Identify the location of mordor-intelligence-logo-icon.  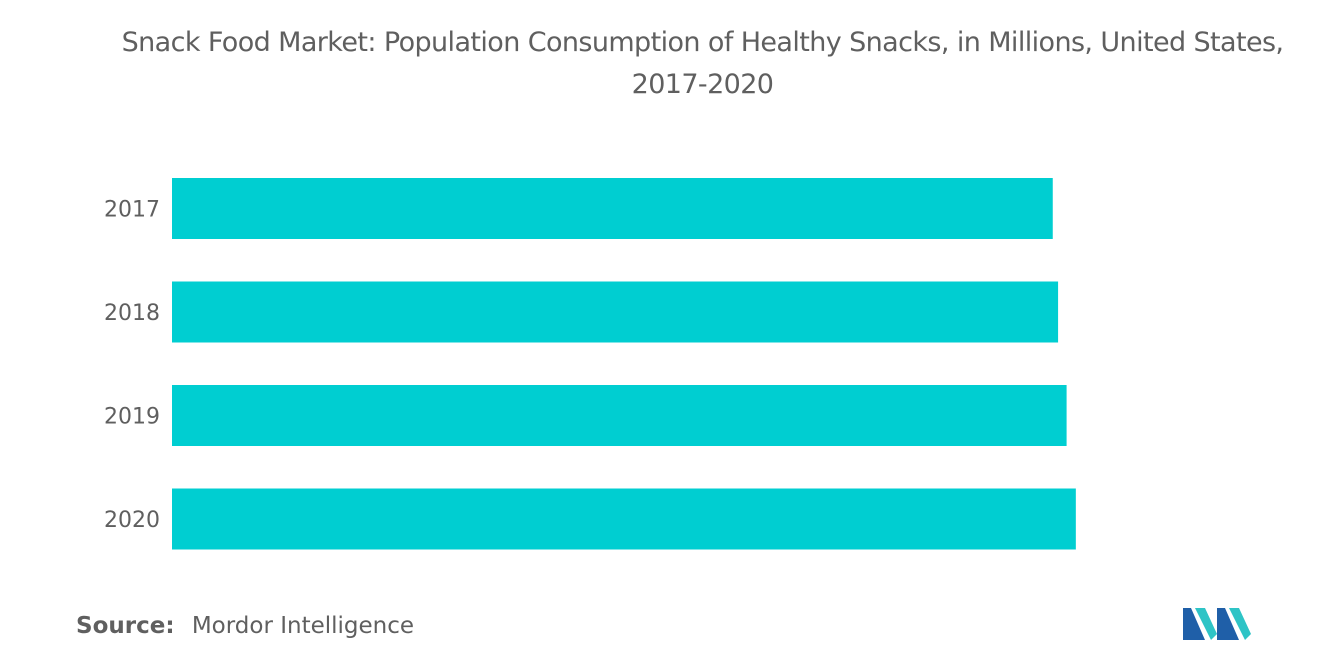
(1217, 624).